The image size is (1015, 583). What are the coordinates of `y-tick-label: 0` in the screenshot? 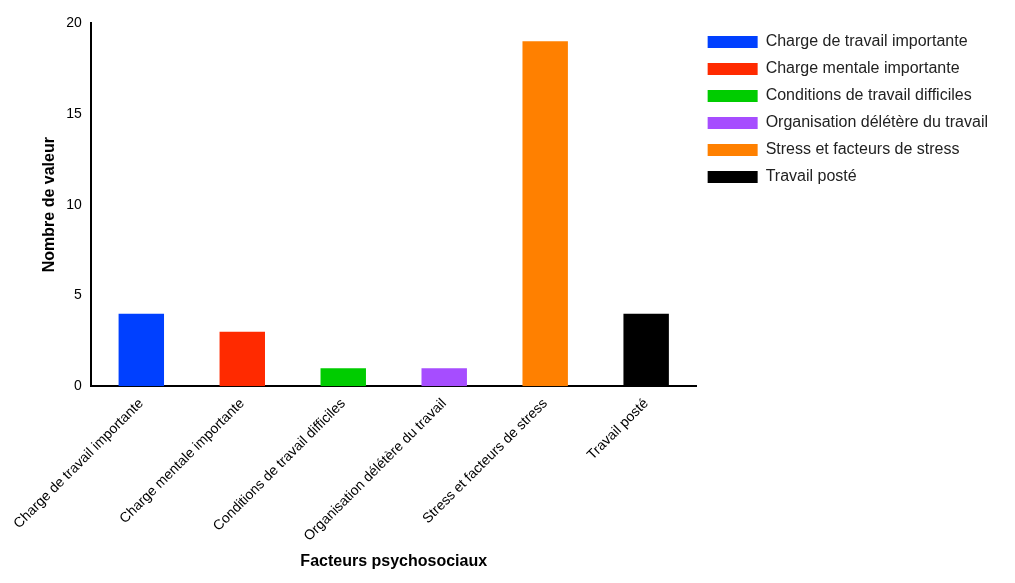 It's located at (78, 385).